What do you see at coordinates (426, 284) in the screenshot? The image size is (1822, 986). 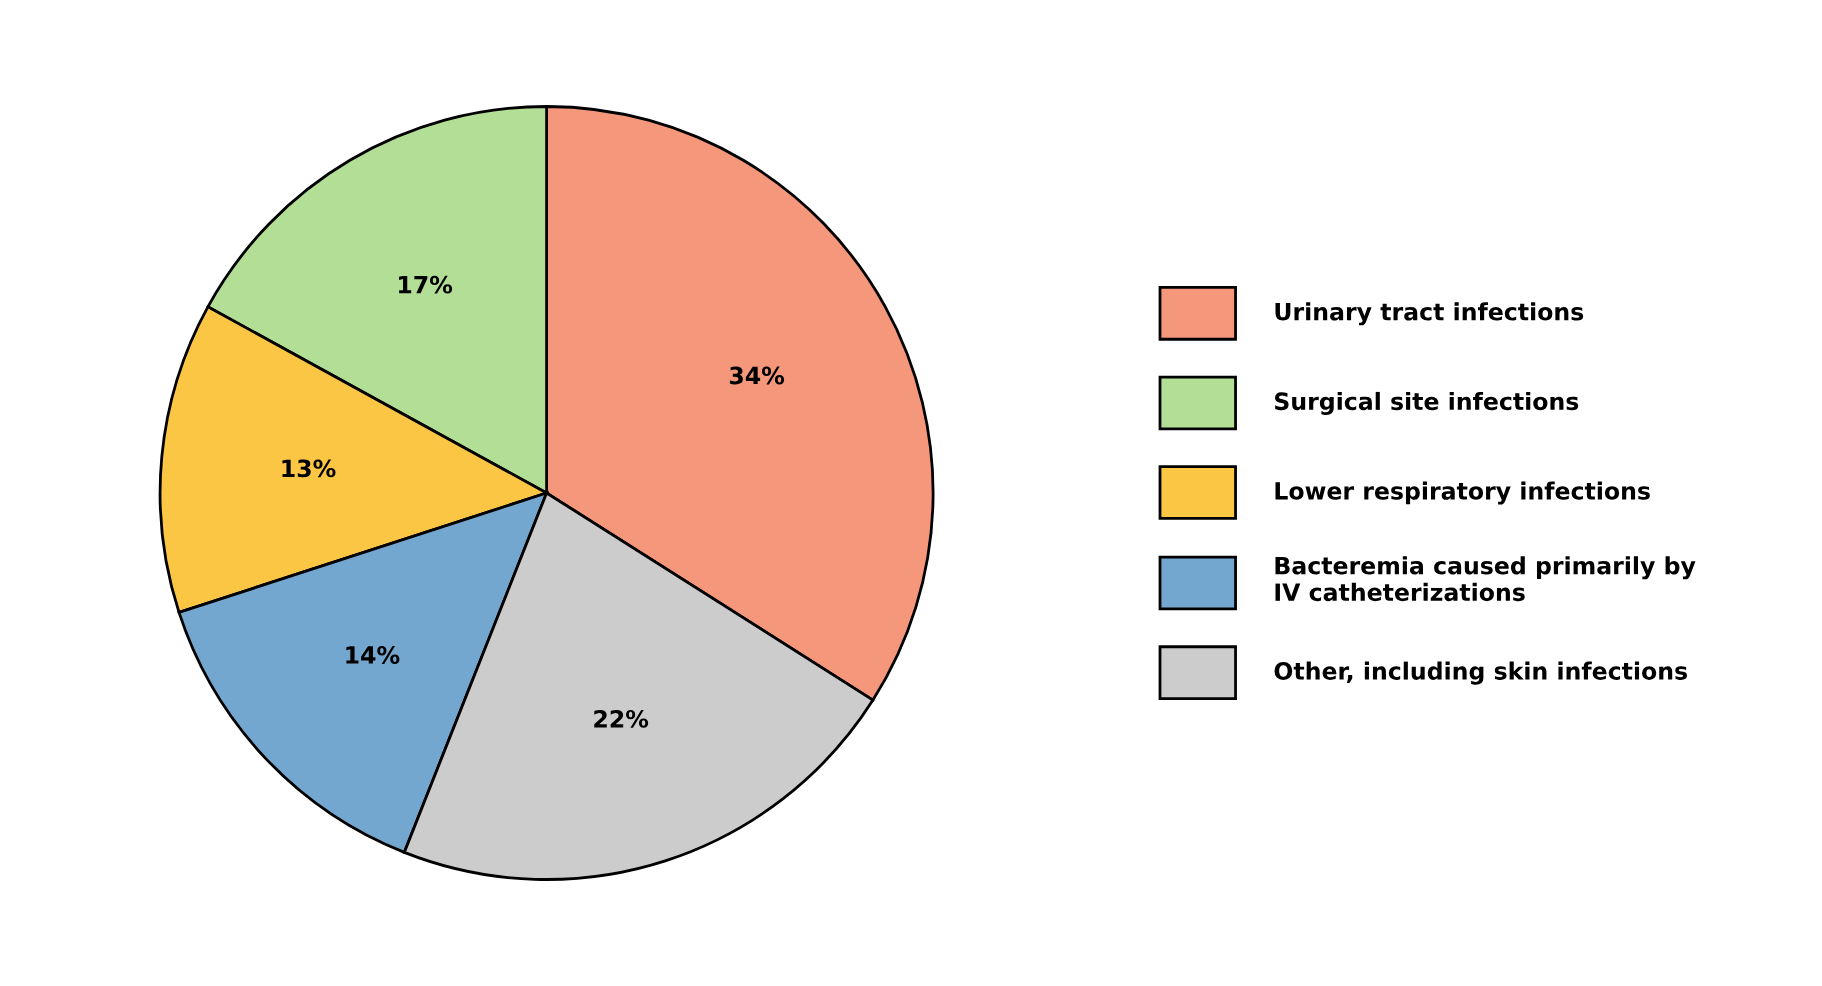 I see `data-label: 17%` at bounding box center [426, 284].